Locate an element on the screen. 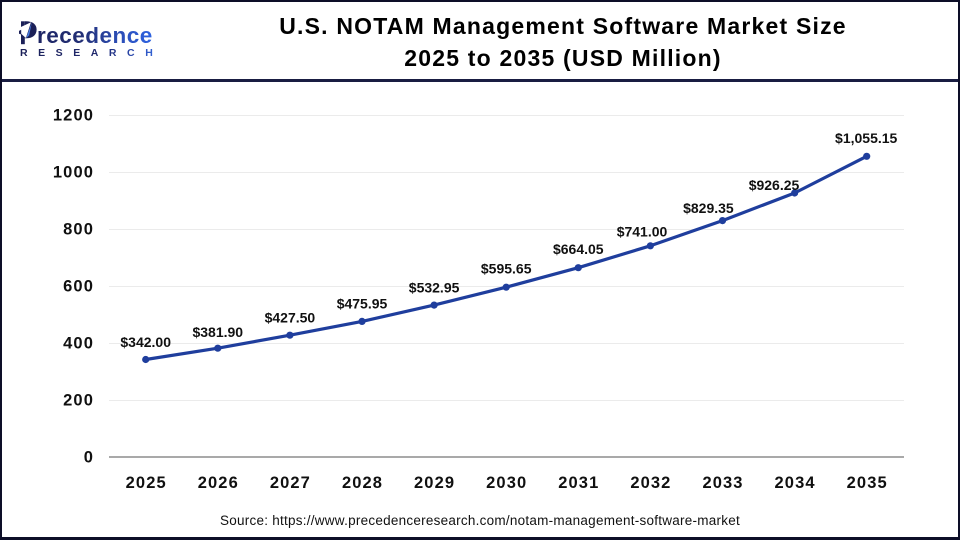  svg-text: 2033 is located at coordinates (722, 483).